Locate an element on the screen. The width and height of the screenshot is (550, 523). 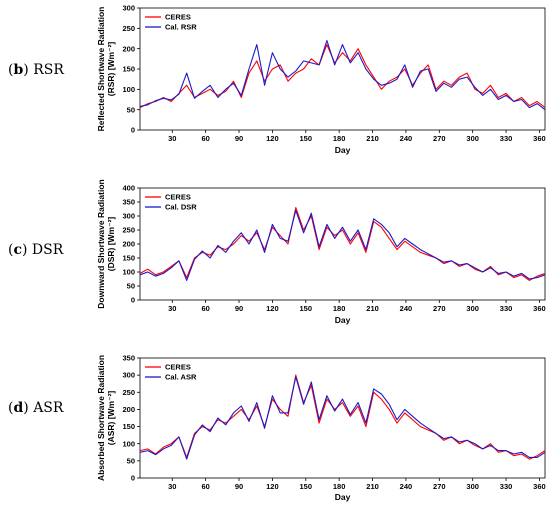
legend-label: Cal. DSR is located at coordinates (181, 207).